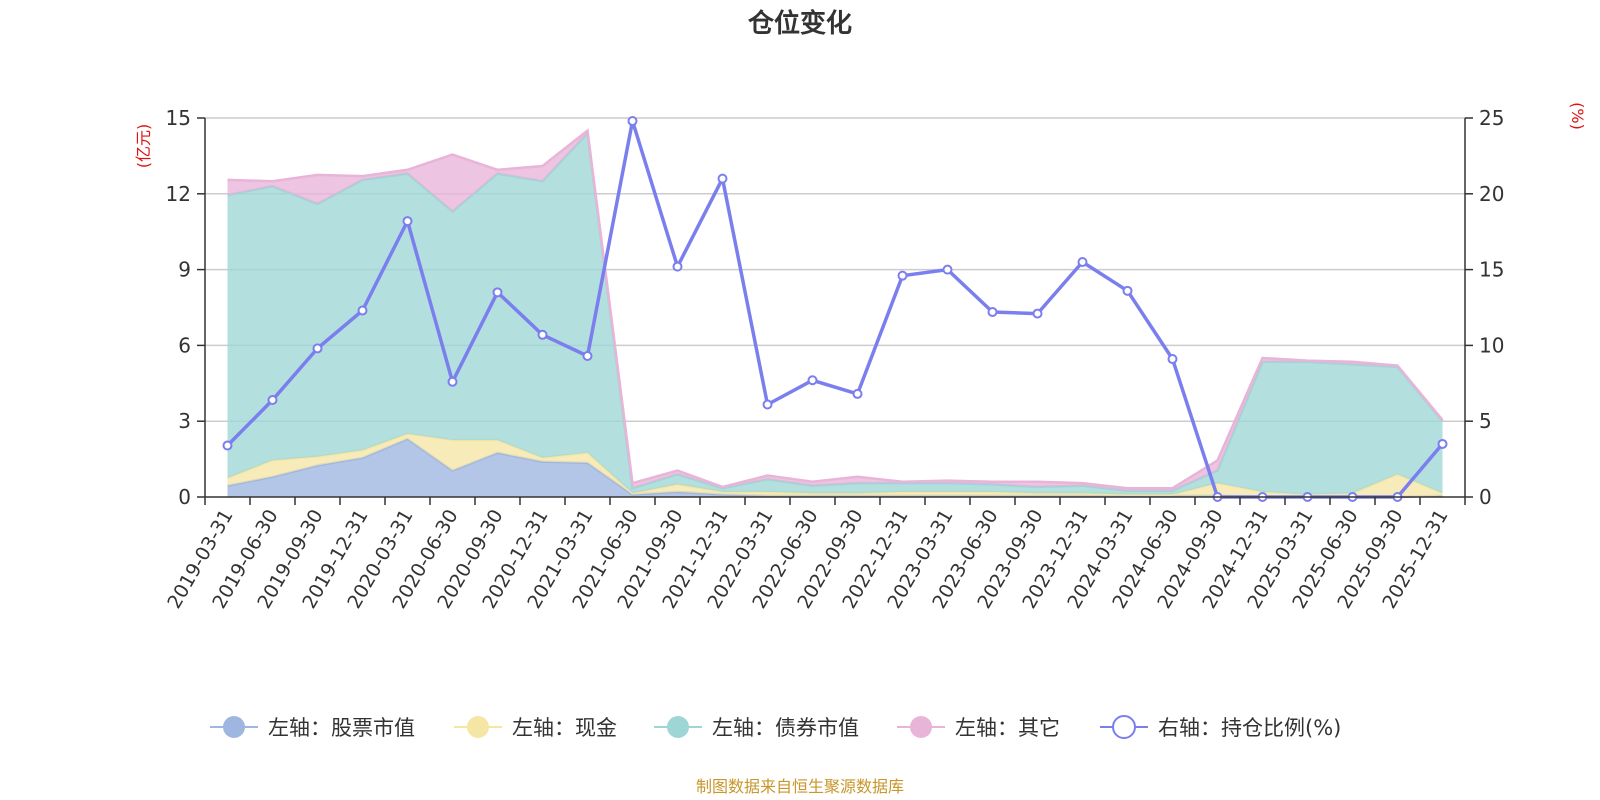  I want to click on left-axis-tick-label: 12, so click(178, 194).